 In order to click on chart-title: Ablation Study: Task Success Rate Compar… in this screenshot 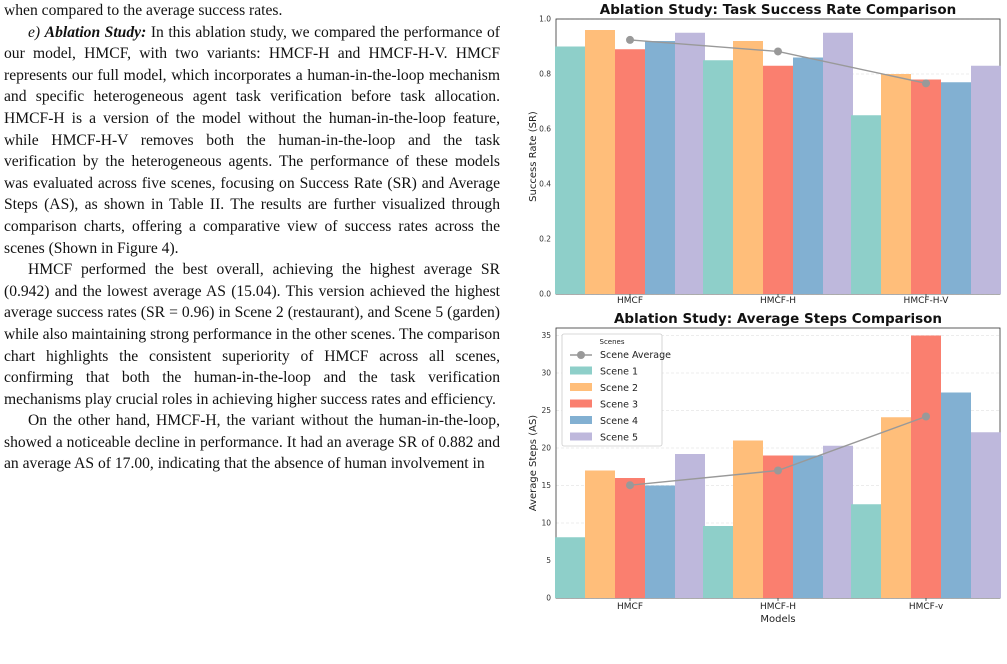, I will do `click(778, 10)`.